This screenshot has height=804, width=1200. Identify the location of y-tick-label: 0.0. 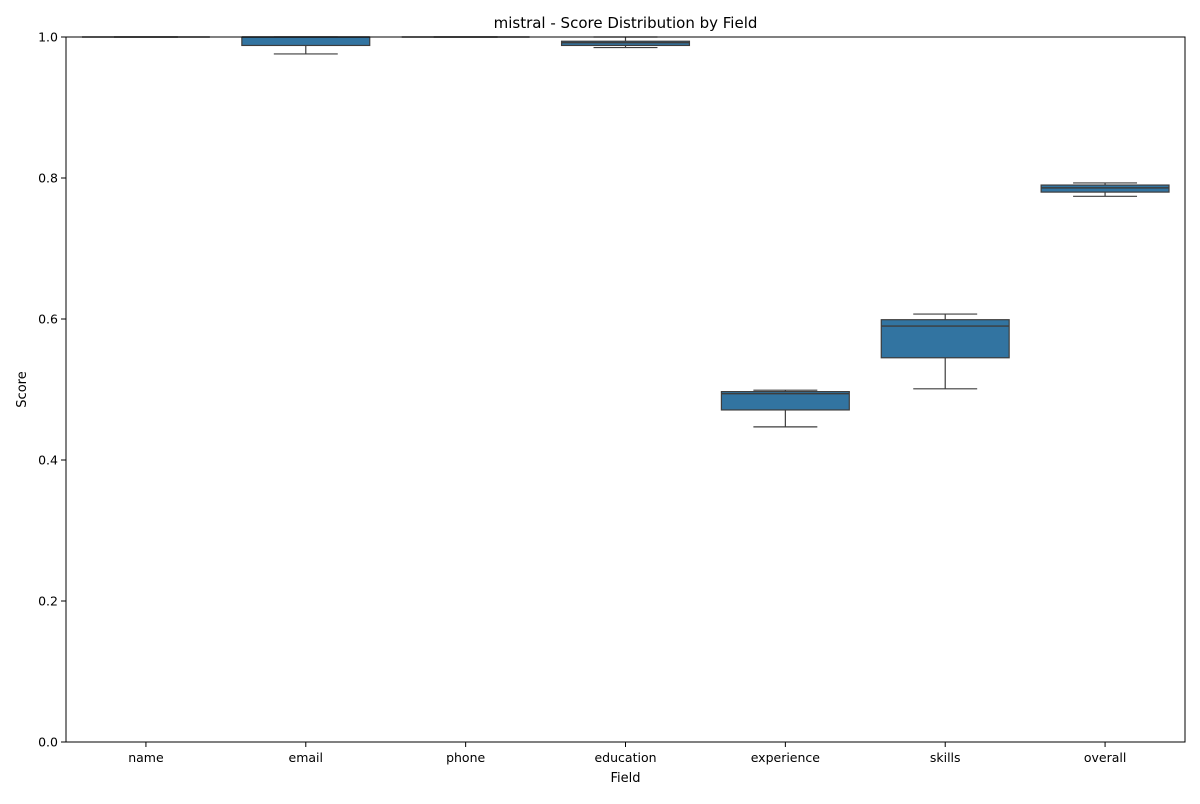
(48, 742).